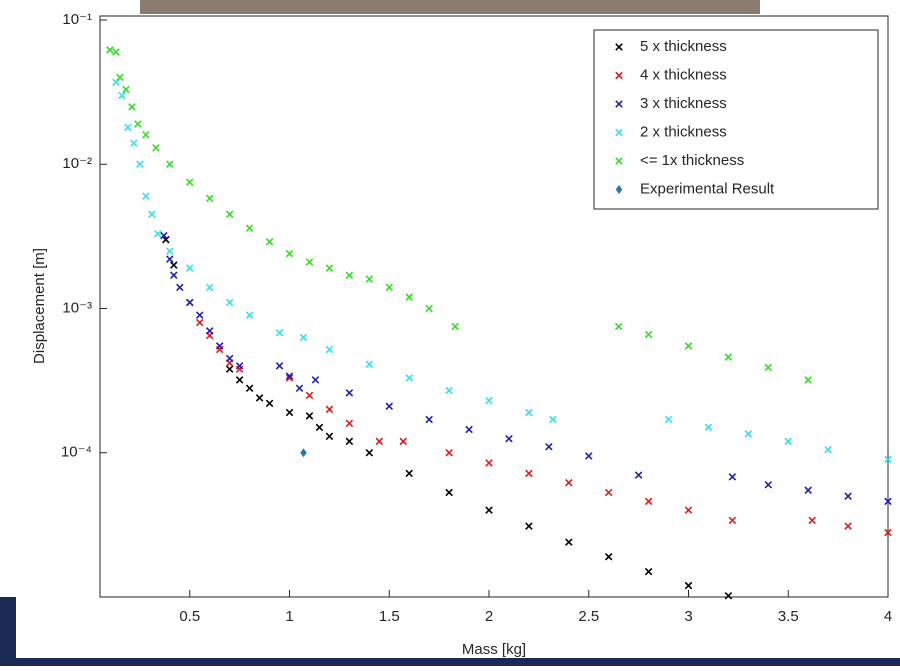 The height and width of the screenshot is (671, 900). What do you see at coordinates (489, 616) in the screenshot?
I see `x-tick-label: 2` at bounding box center [489, 616].